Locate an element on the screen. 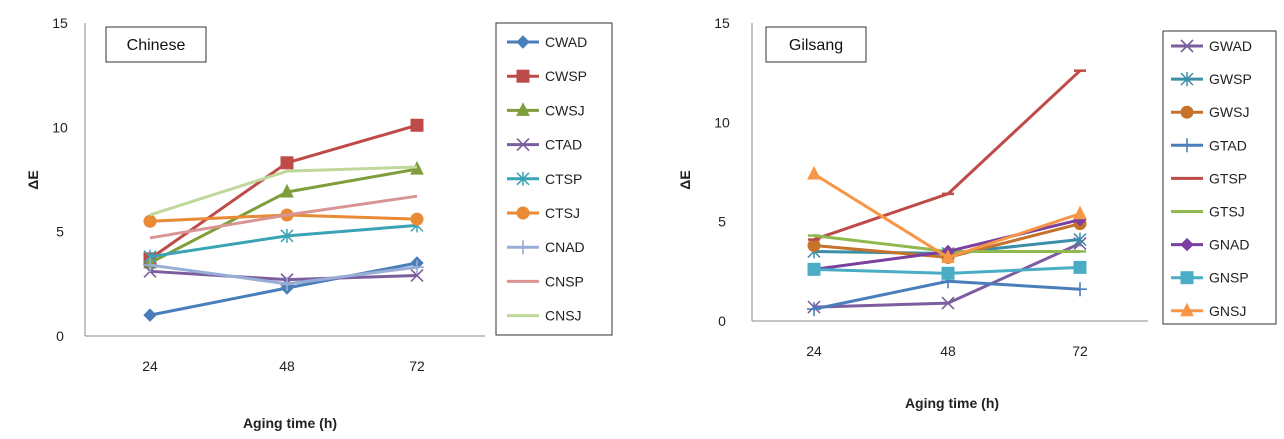  series-ctsp is located at coordinates (283, 241).